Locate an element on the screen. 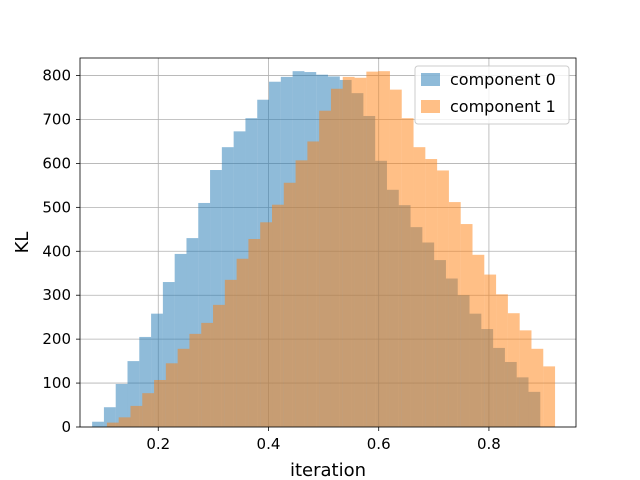 The height and width of the screenshot is (480, 640). legend-box is located at coordinates (492, 95).